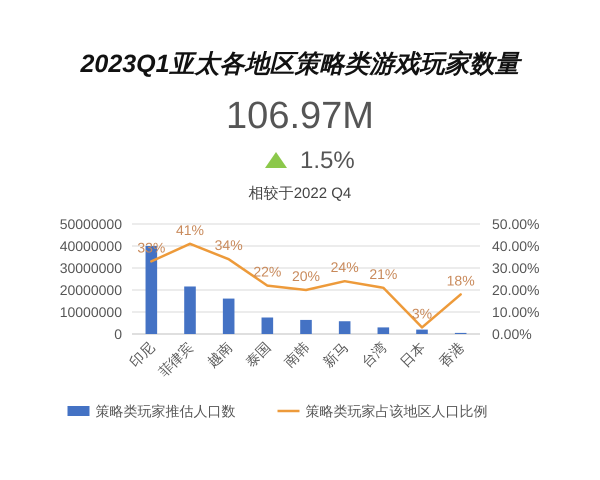  What do you see at coordinates (516, 224) in the screenshot?
I see `y2-tick-label: 50.00%` at bounding box center [516, 224].